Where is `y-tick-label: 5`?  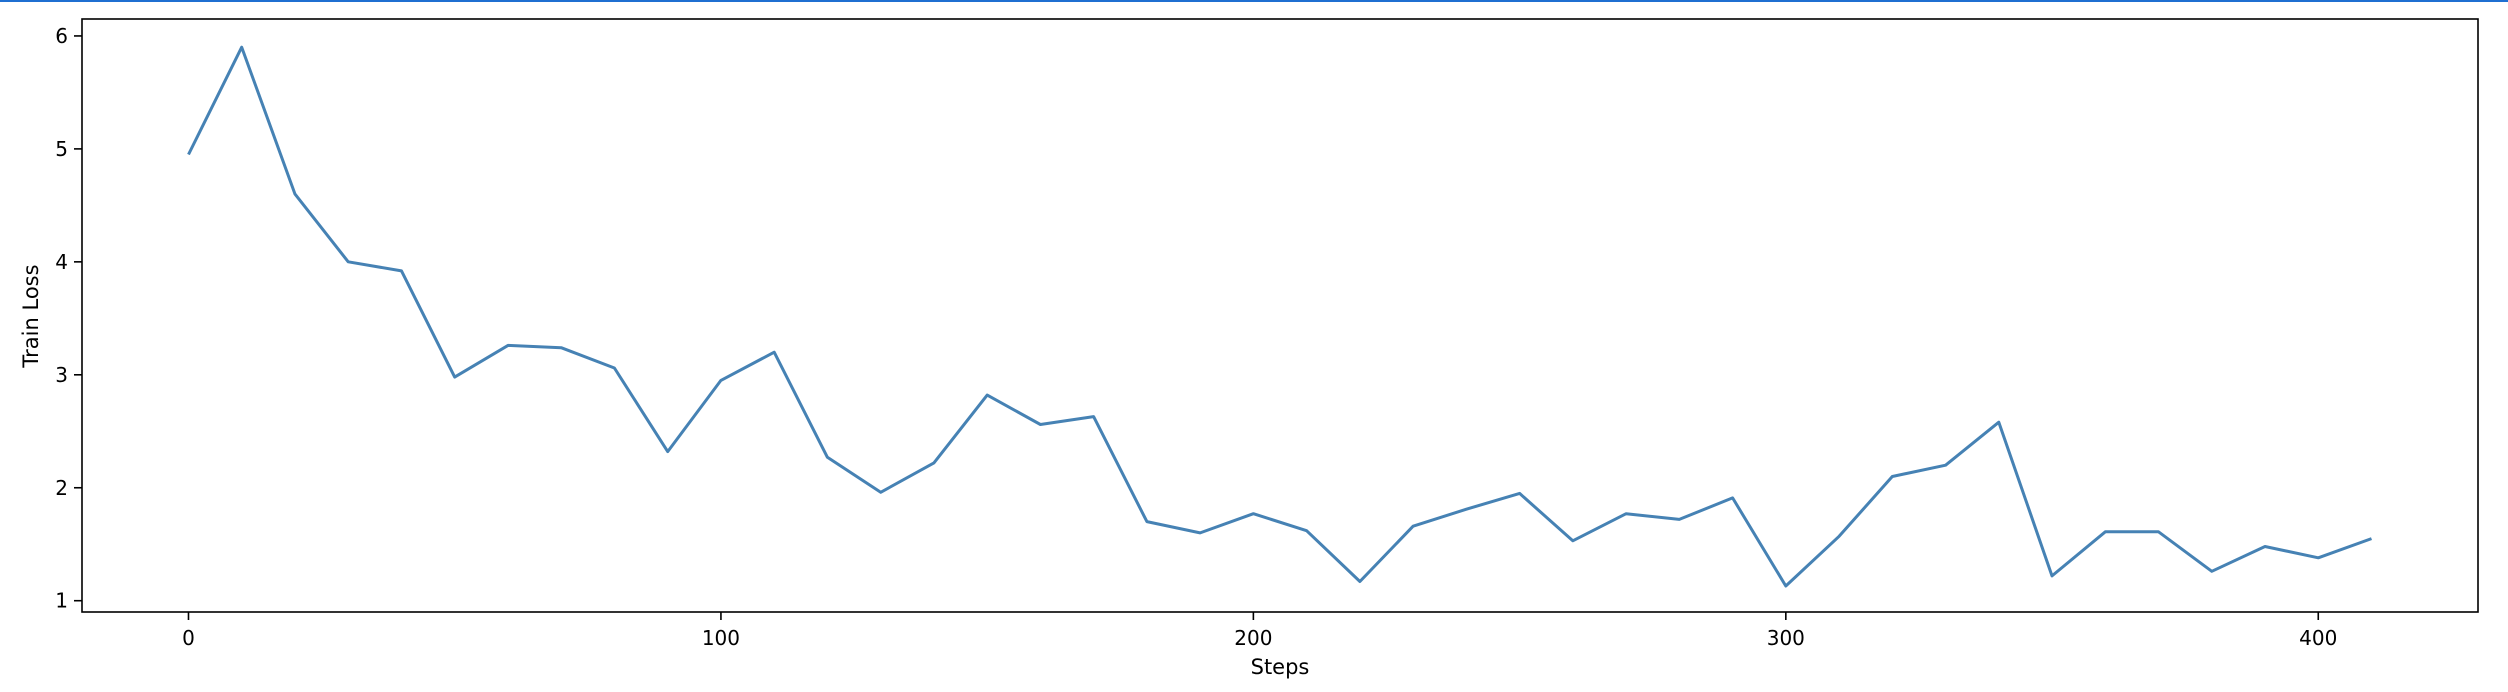
y-tick-label: 5 is located at coordinates (61, 149).